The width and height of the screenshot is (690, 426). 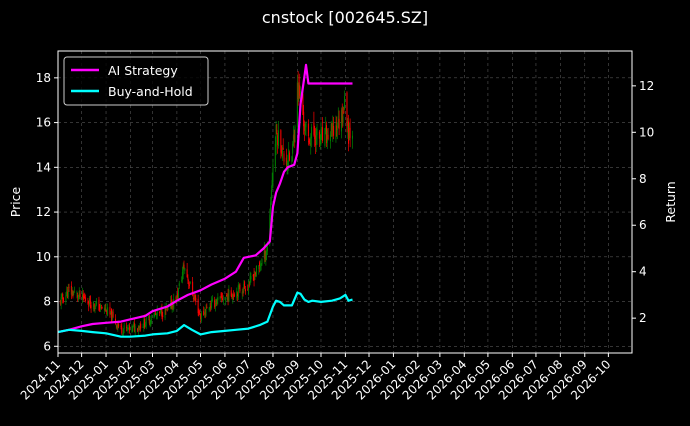 I want to click on price-tick-label: 14, so click(x=43, y=167).